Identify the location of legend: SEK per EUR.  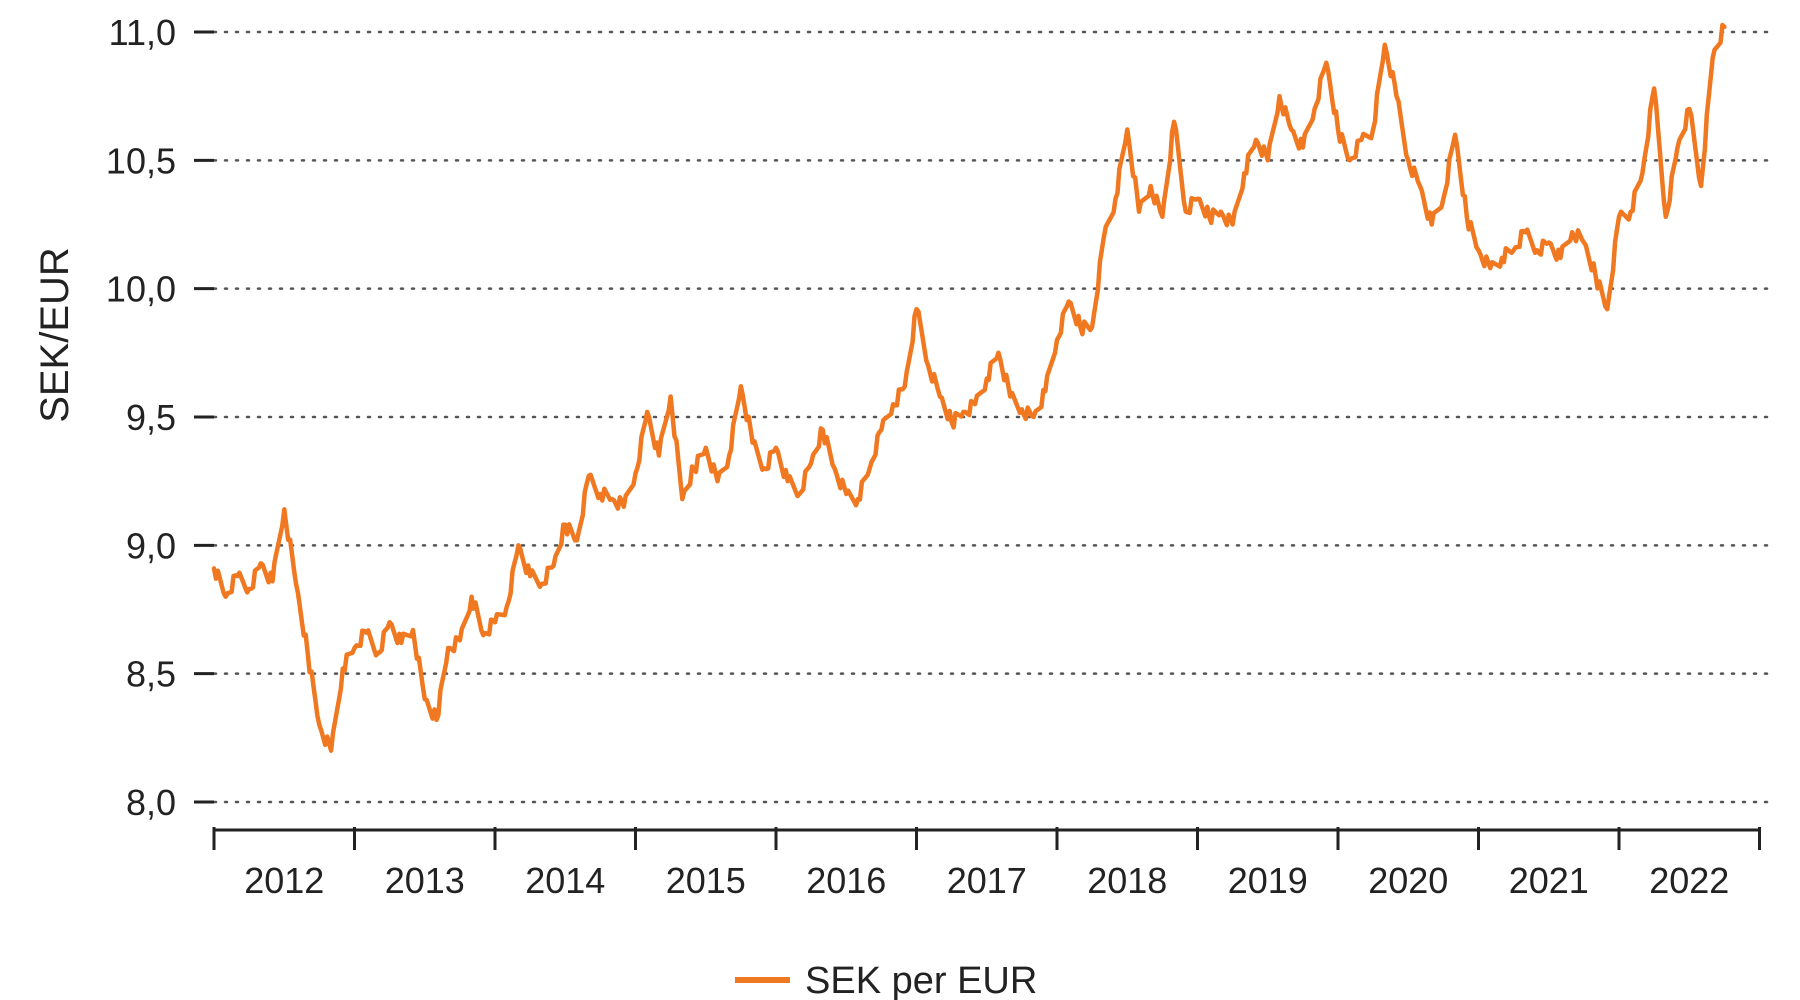
(886, 980).